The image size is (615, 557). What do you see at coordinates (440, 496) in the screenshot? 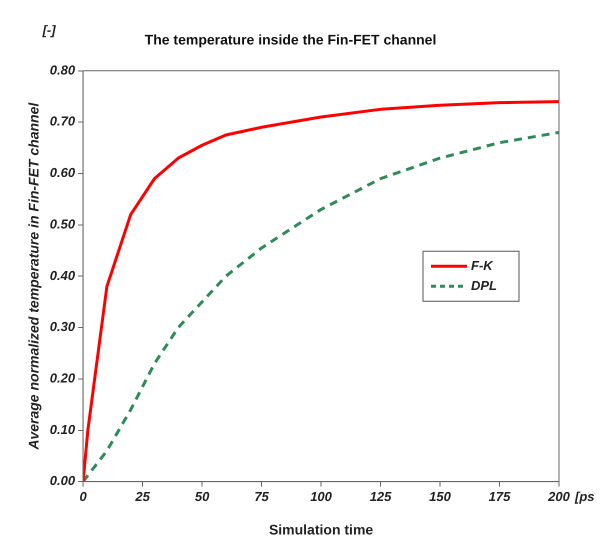
I see `x-tick-label: 150` at bounding box center [440, 496].